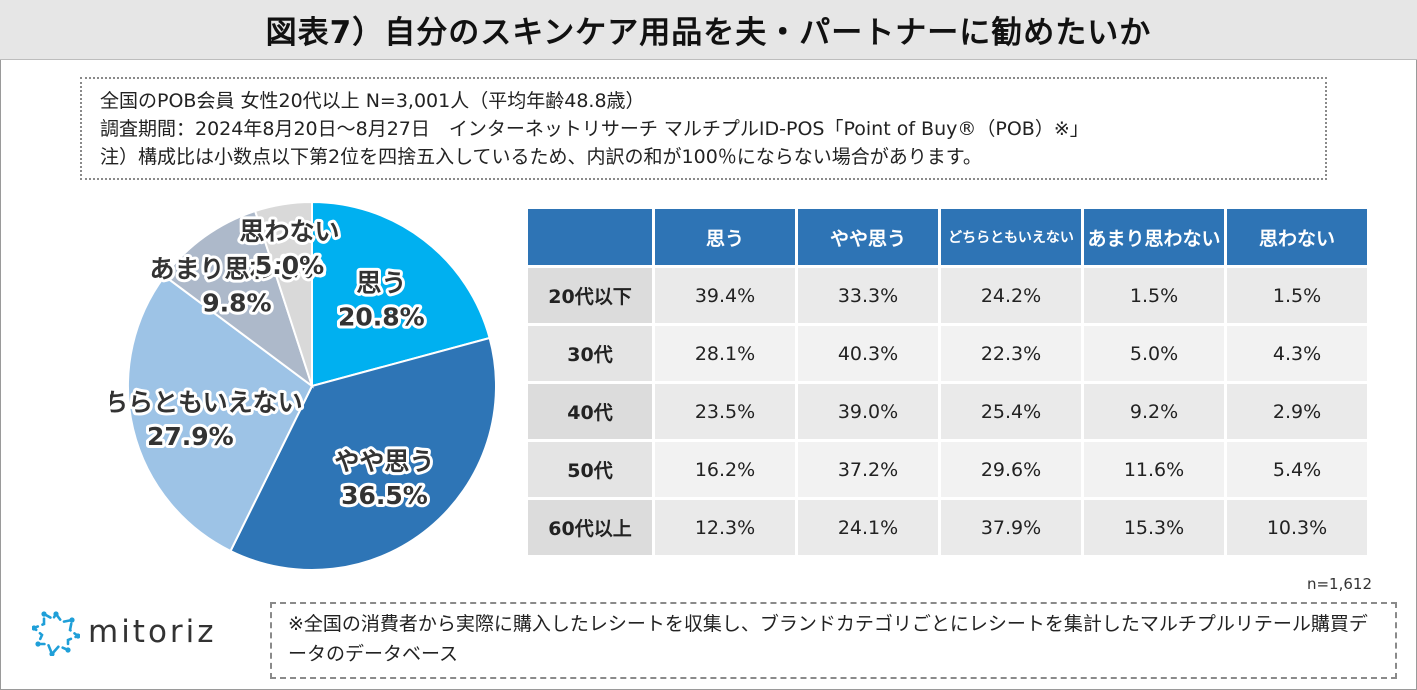 This screenshot has width=1417, height=690. I want to click on table-cell: 37.2%, so click(868, 469).